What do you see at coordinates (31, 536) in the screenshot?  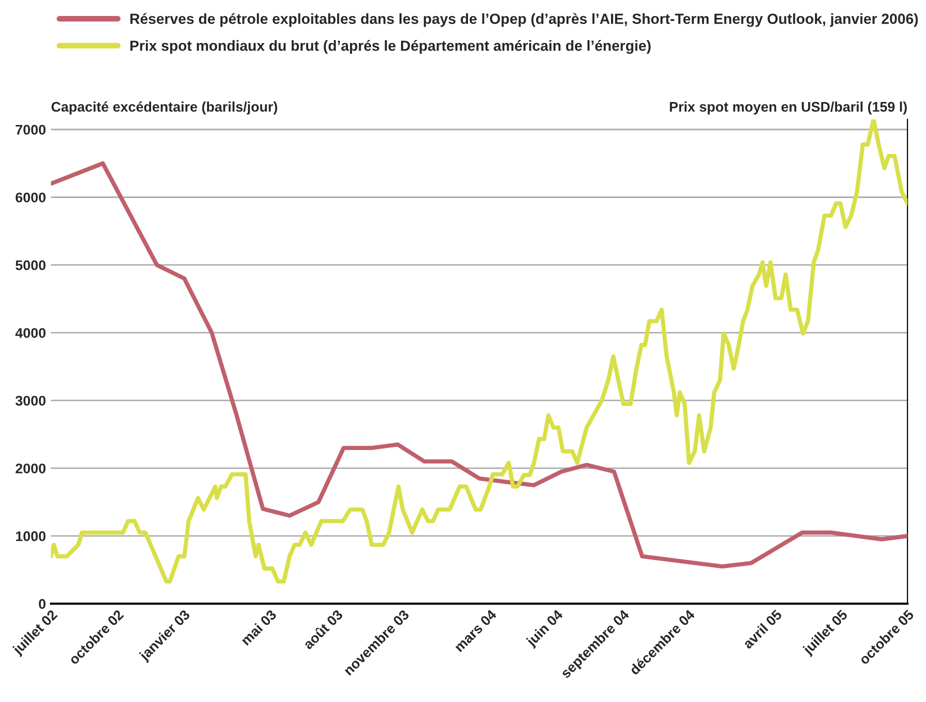 I see `y-tick-label: 1000` at bounding box center [31, 536].